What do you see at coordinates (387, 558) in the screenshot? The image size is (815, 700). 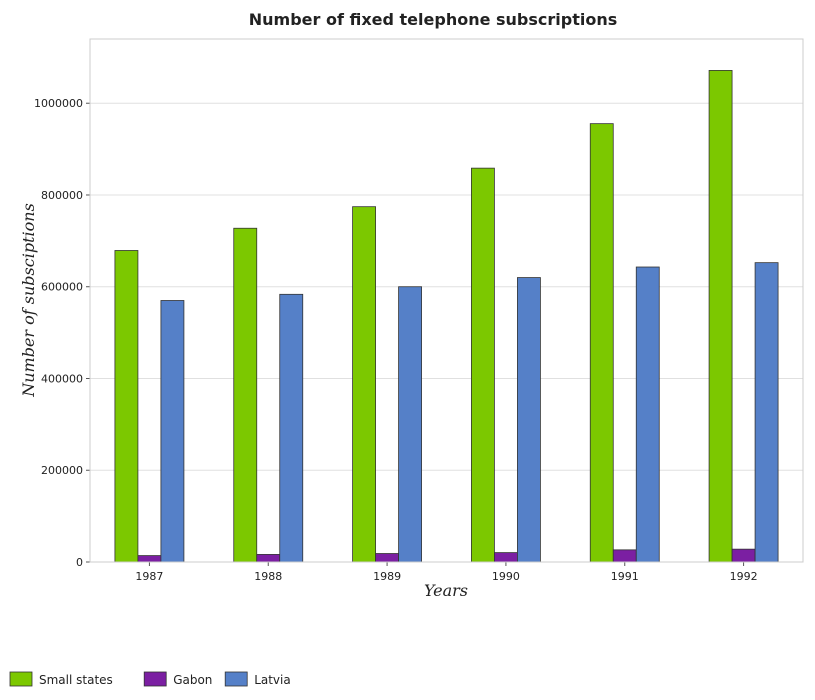 I see `bar-gabon-1989` at bounding box center [387, 558].